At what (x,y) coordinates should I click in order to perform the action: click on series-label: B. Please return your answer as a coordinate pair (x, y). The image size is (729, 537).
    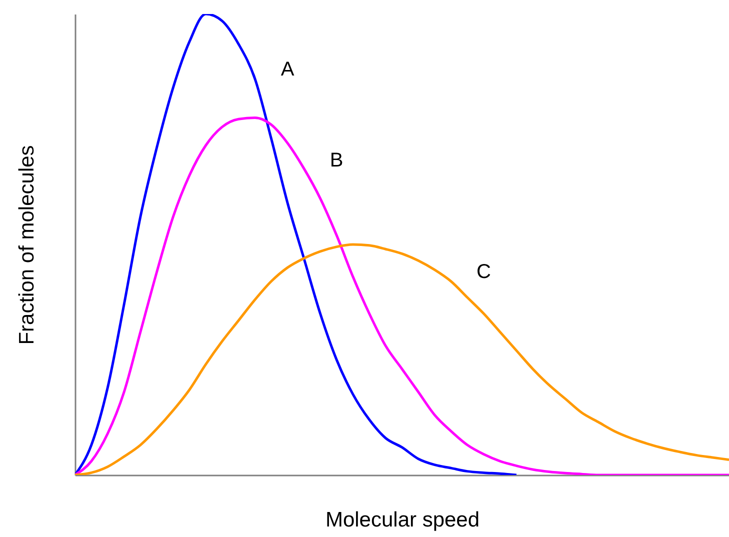
    Looking at the image, I should click on (337, 161).